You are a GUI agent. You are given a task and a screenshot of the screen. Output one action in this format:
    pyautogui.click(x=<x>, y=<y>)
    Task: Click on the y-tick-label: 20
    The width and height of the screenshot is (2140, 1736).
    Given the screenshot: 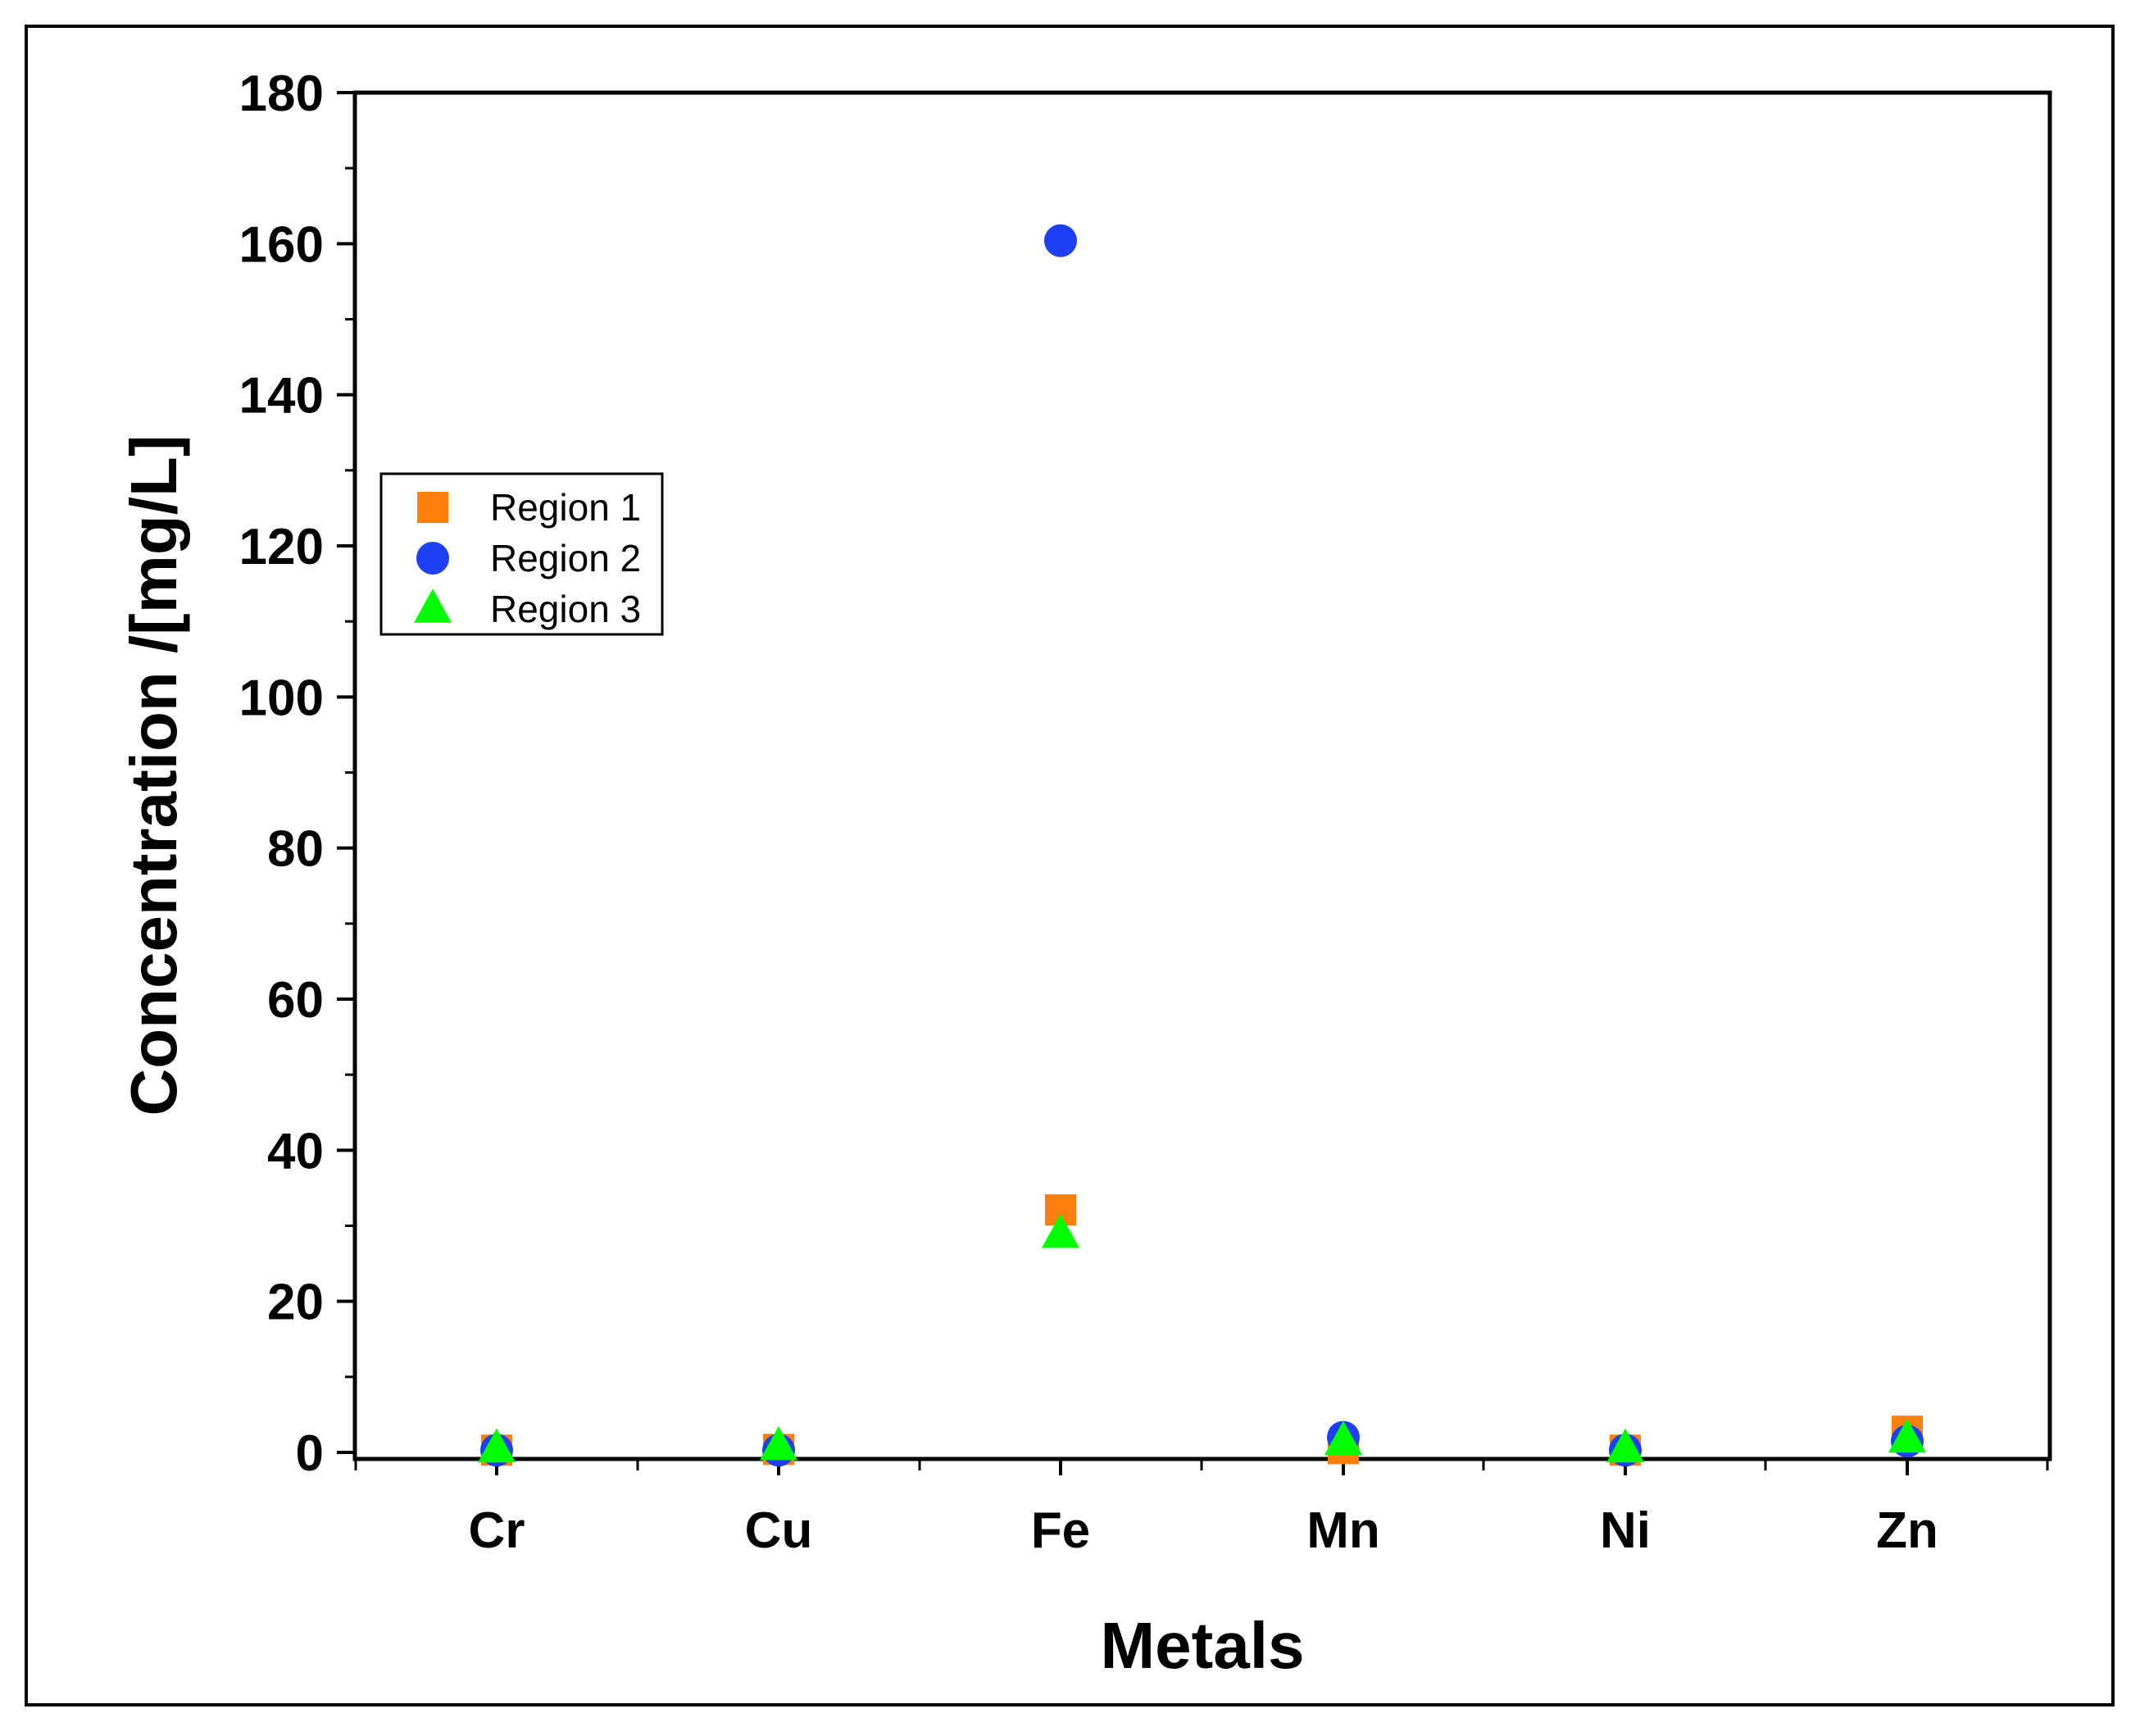 What is the action you would take?
    pyautogui.click(x=296, y=1303)
    